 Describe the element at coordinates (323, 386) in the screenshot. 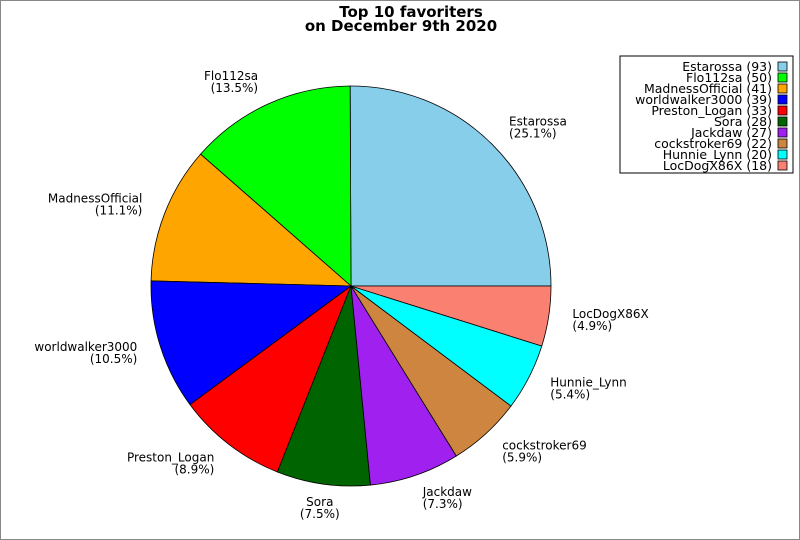

I see `pie-slice-sora` at that location.